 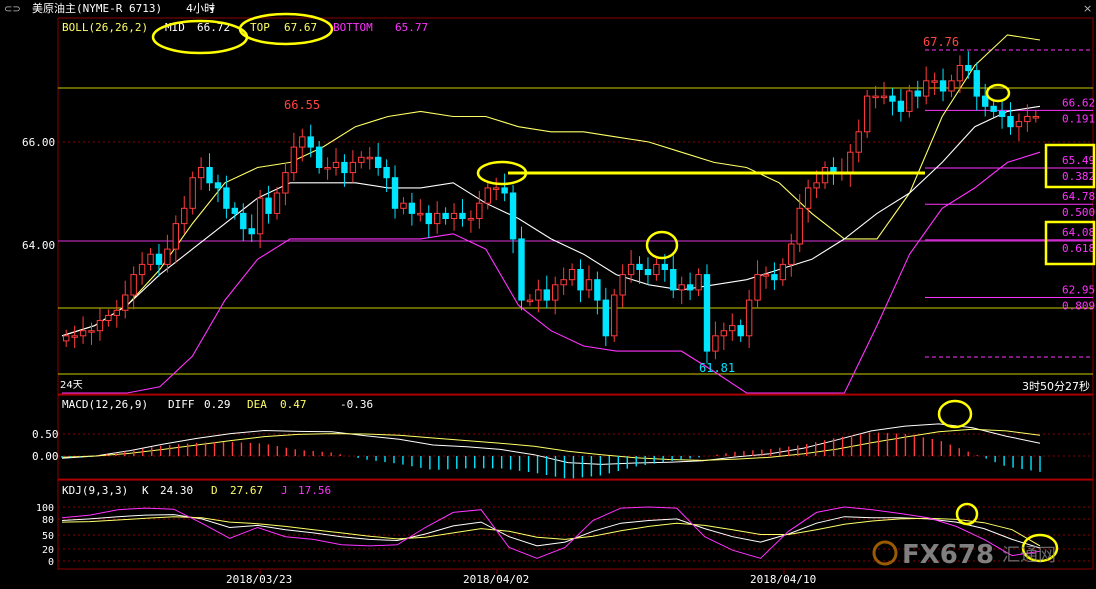 I want to click on kdj-k-label: K, so click(x=145, y=490).